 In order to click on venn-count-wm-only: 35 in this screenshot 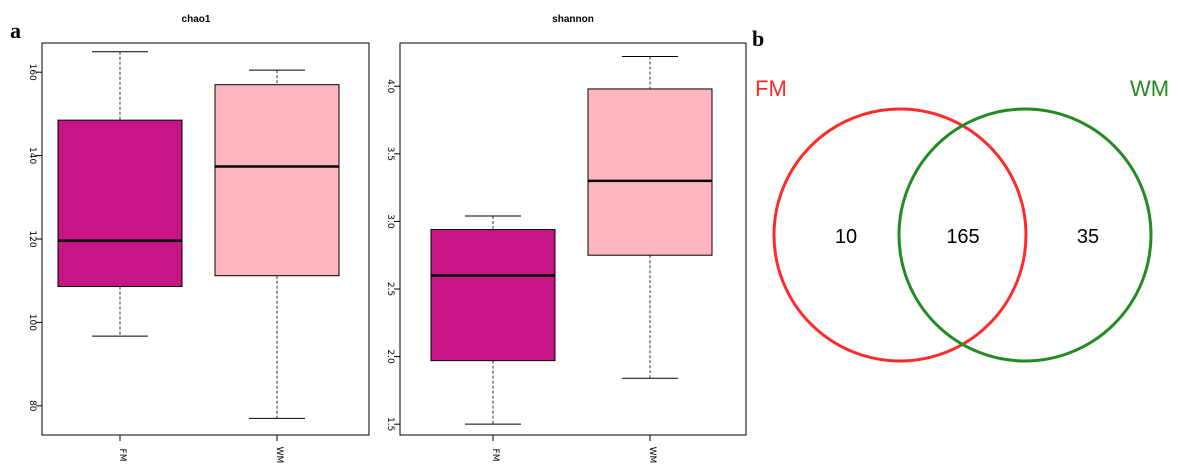, I will do `click(1088, 237)`.